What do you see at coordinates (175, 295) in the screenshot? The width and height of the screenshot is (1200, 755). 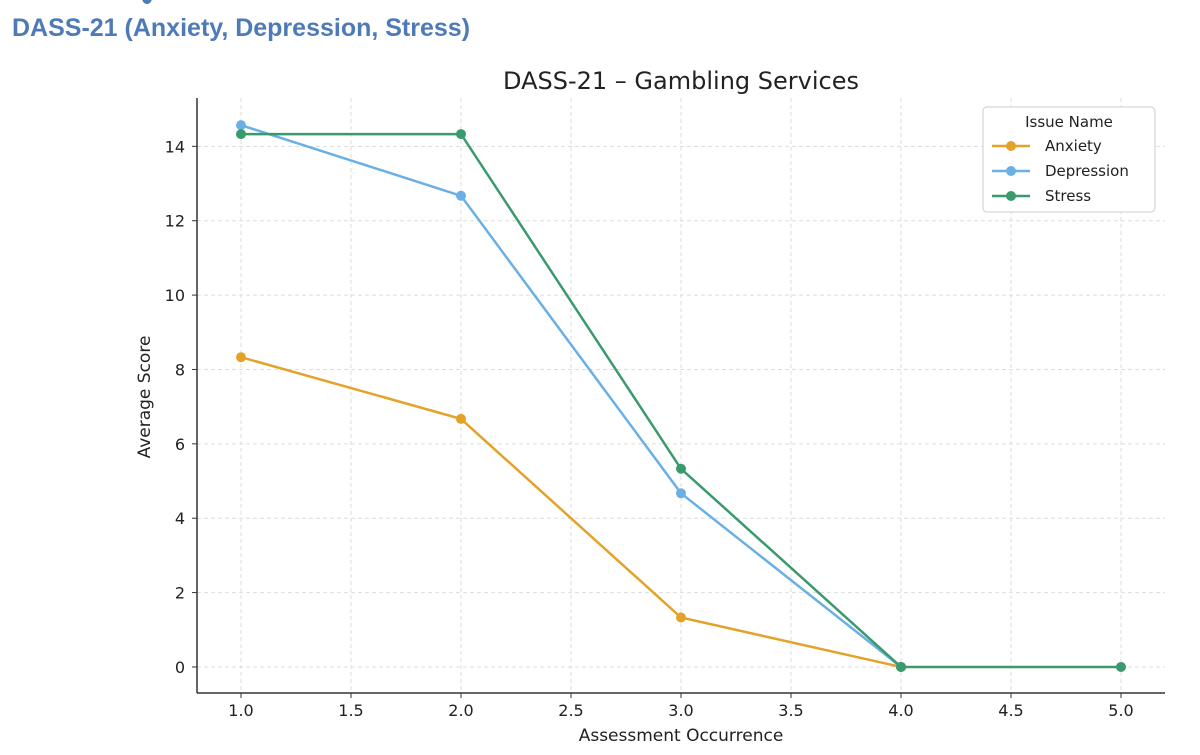 I see `y-tick-label: 10` at bounding box center [175, 295].